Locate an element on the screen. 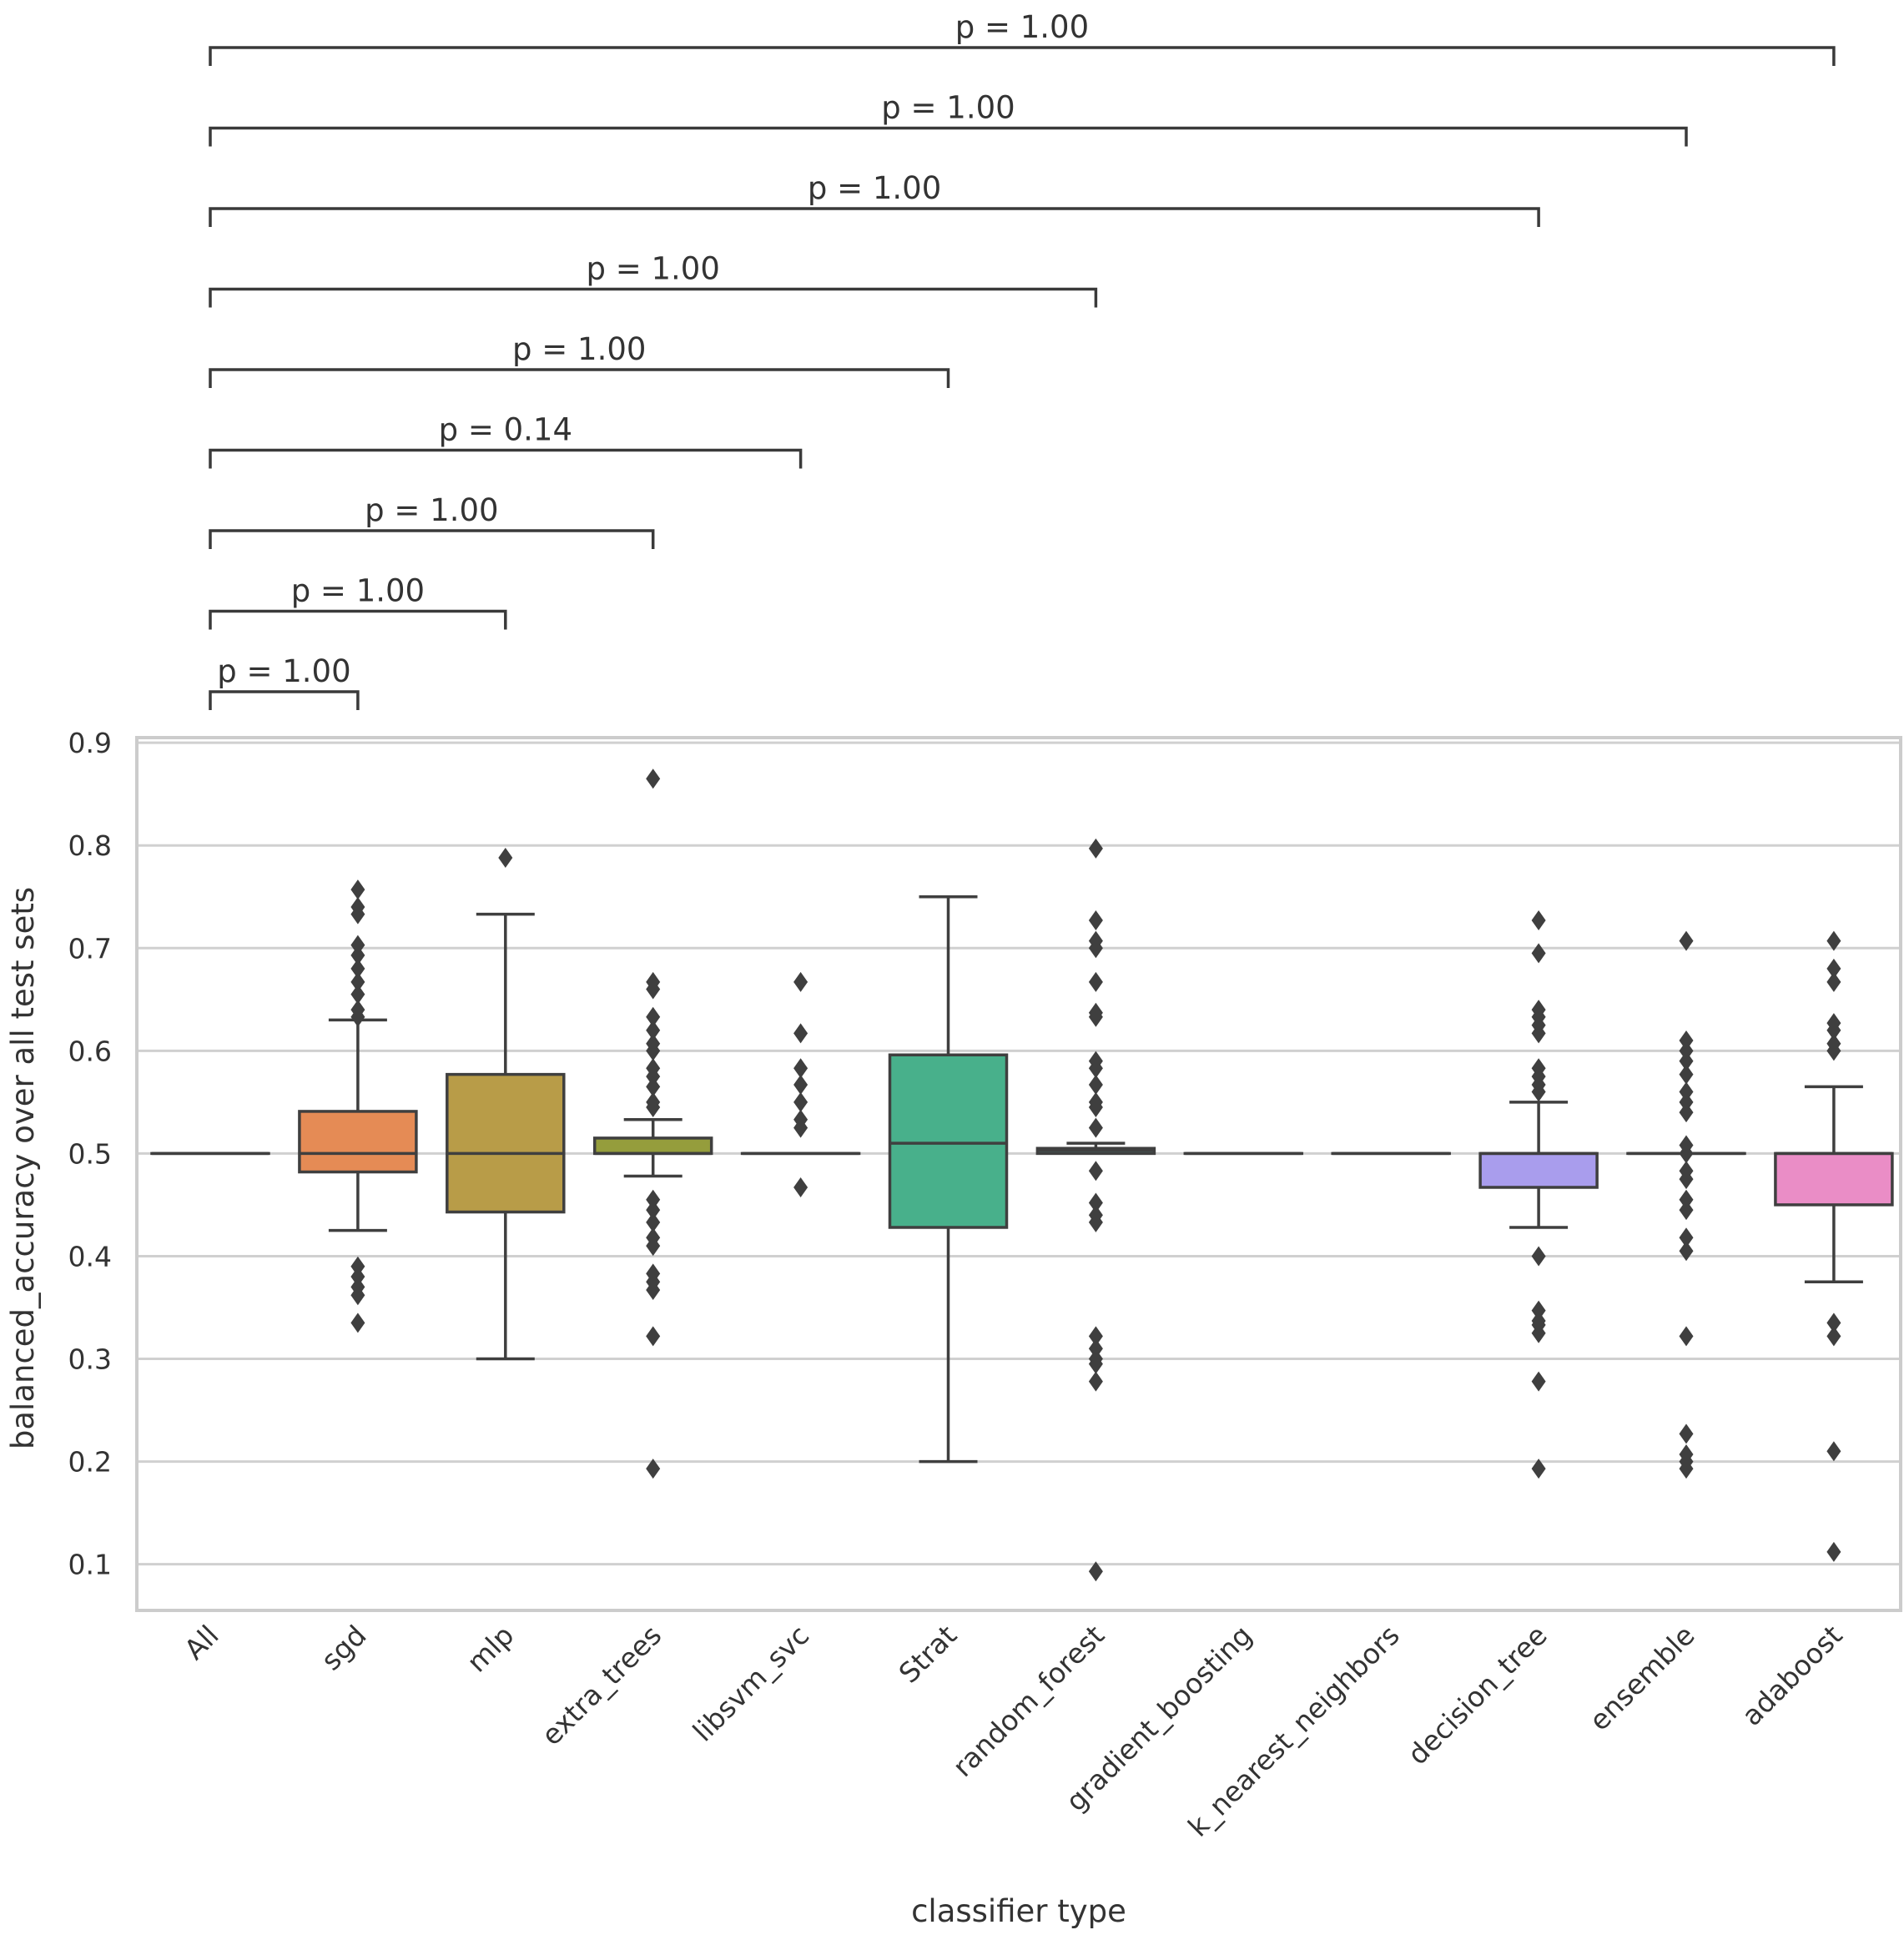 The image size is (1904, 1940). y-tick-label: 0.8 is located at coordinates (90, 845).